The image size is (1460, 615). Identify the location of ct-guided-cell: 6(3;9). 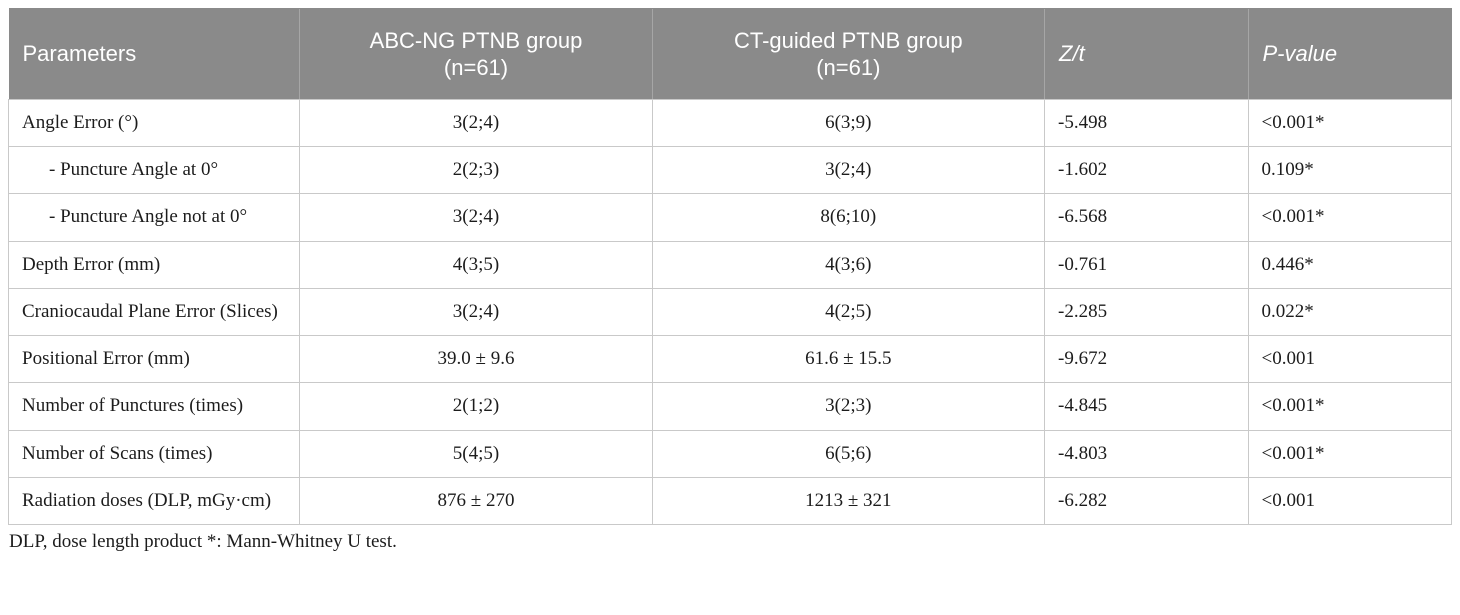
(848, 123).